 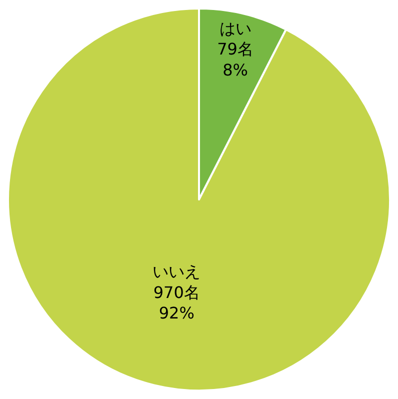 I want to click on slice-label: いいえ, so click(x=176, y=272).